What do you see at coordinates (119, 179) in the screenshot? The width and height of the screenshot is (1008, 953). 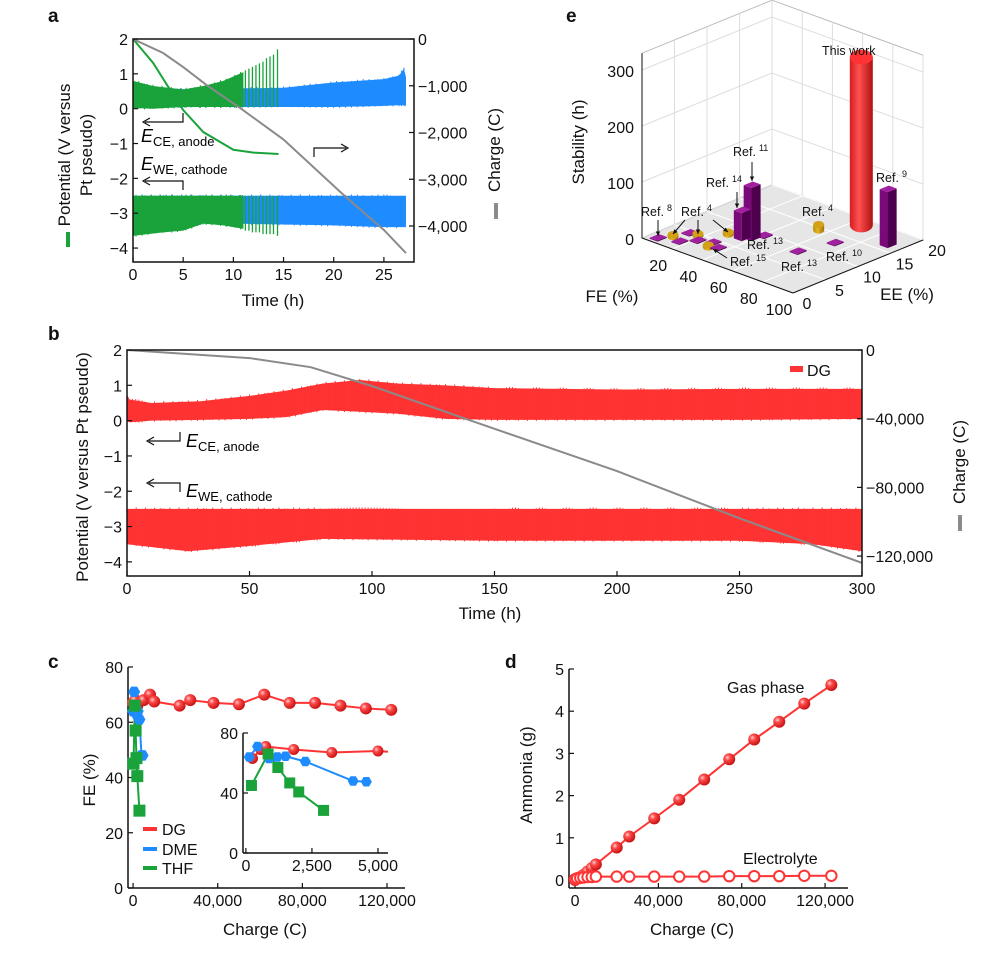 I see `y-tick-label: −2` at bounding box center [119, 179].